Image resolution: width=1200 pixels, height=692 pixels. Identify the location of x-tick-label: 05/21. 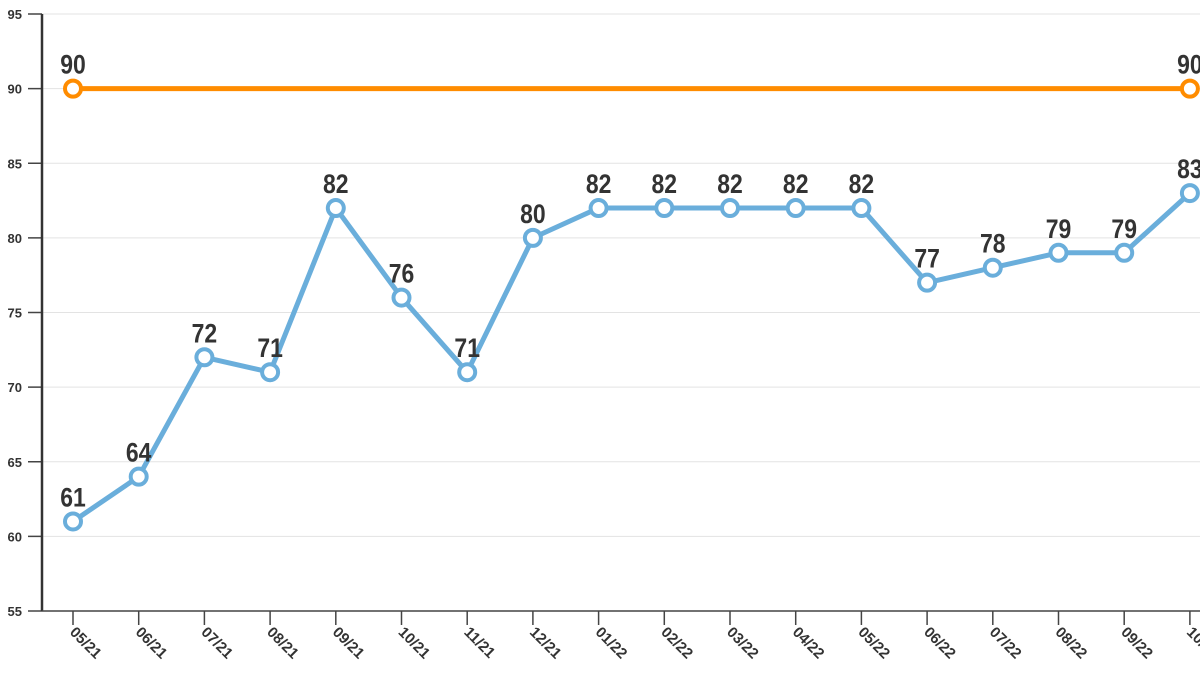
(85, 643).